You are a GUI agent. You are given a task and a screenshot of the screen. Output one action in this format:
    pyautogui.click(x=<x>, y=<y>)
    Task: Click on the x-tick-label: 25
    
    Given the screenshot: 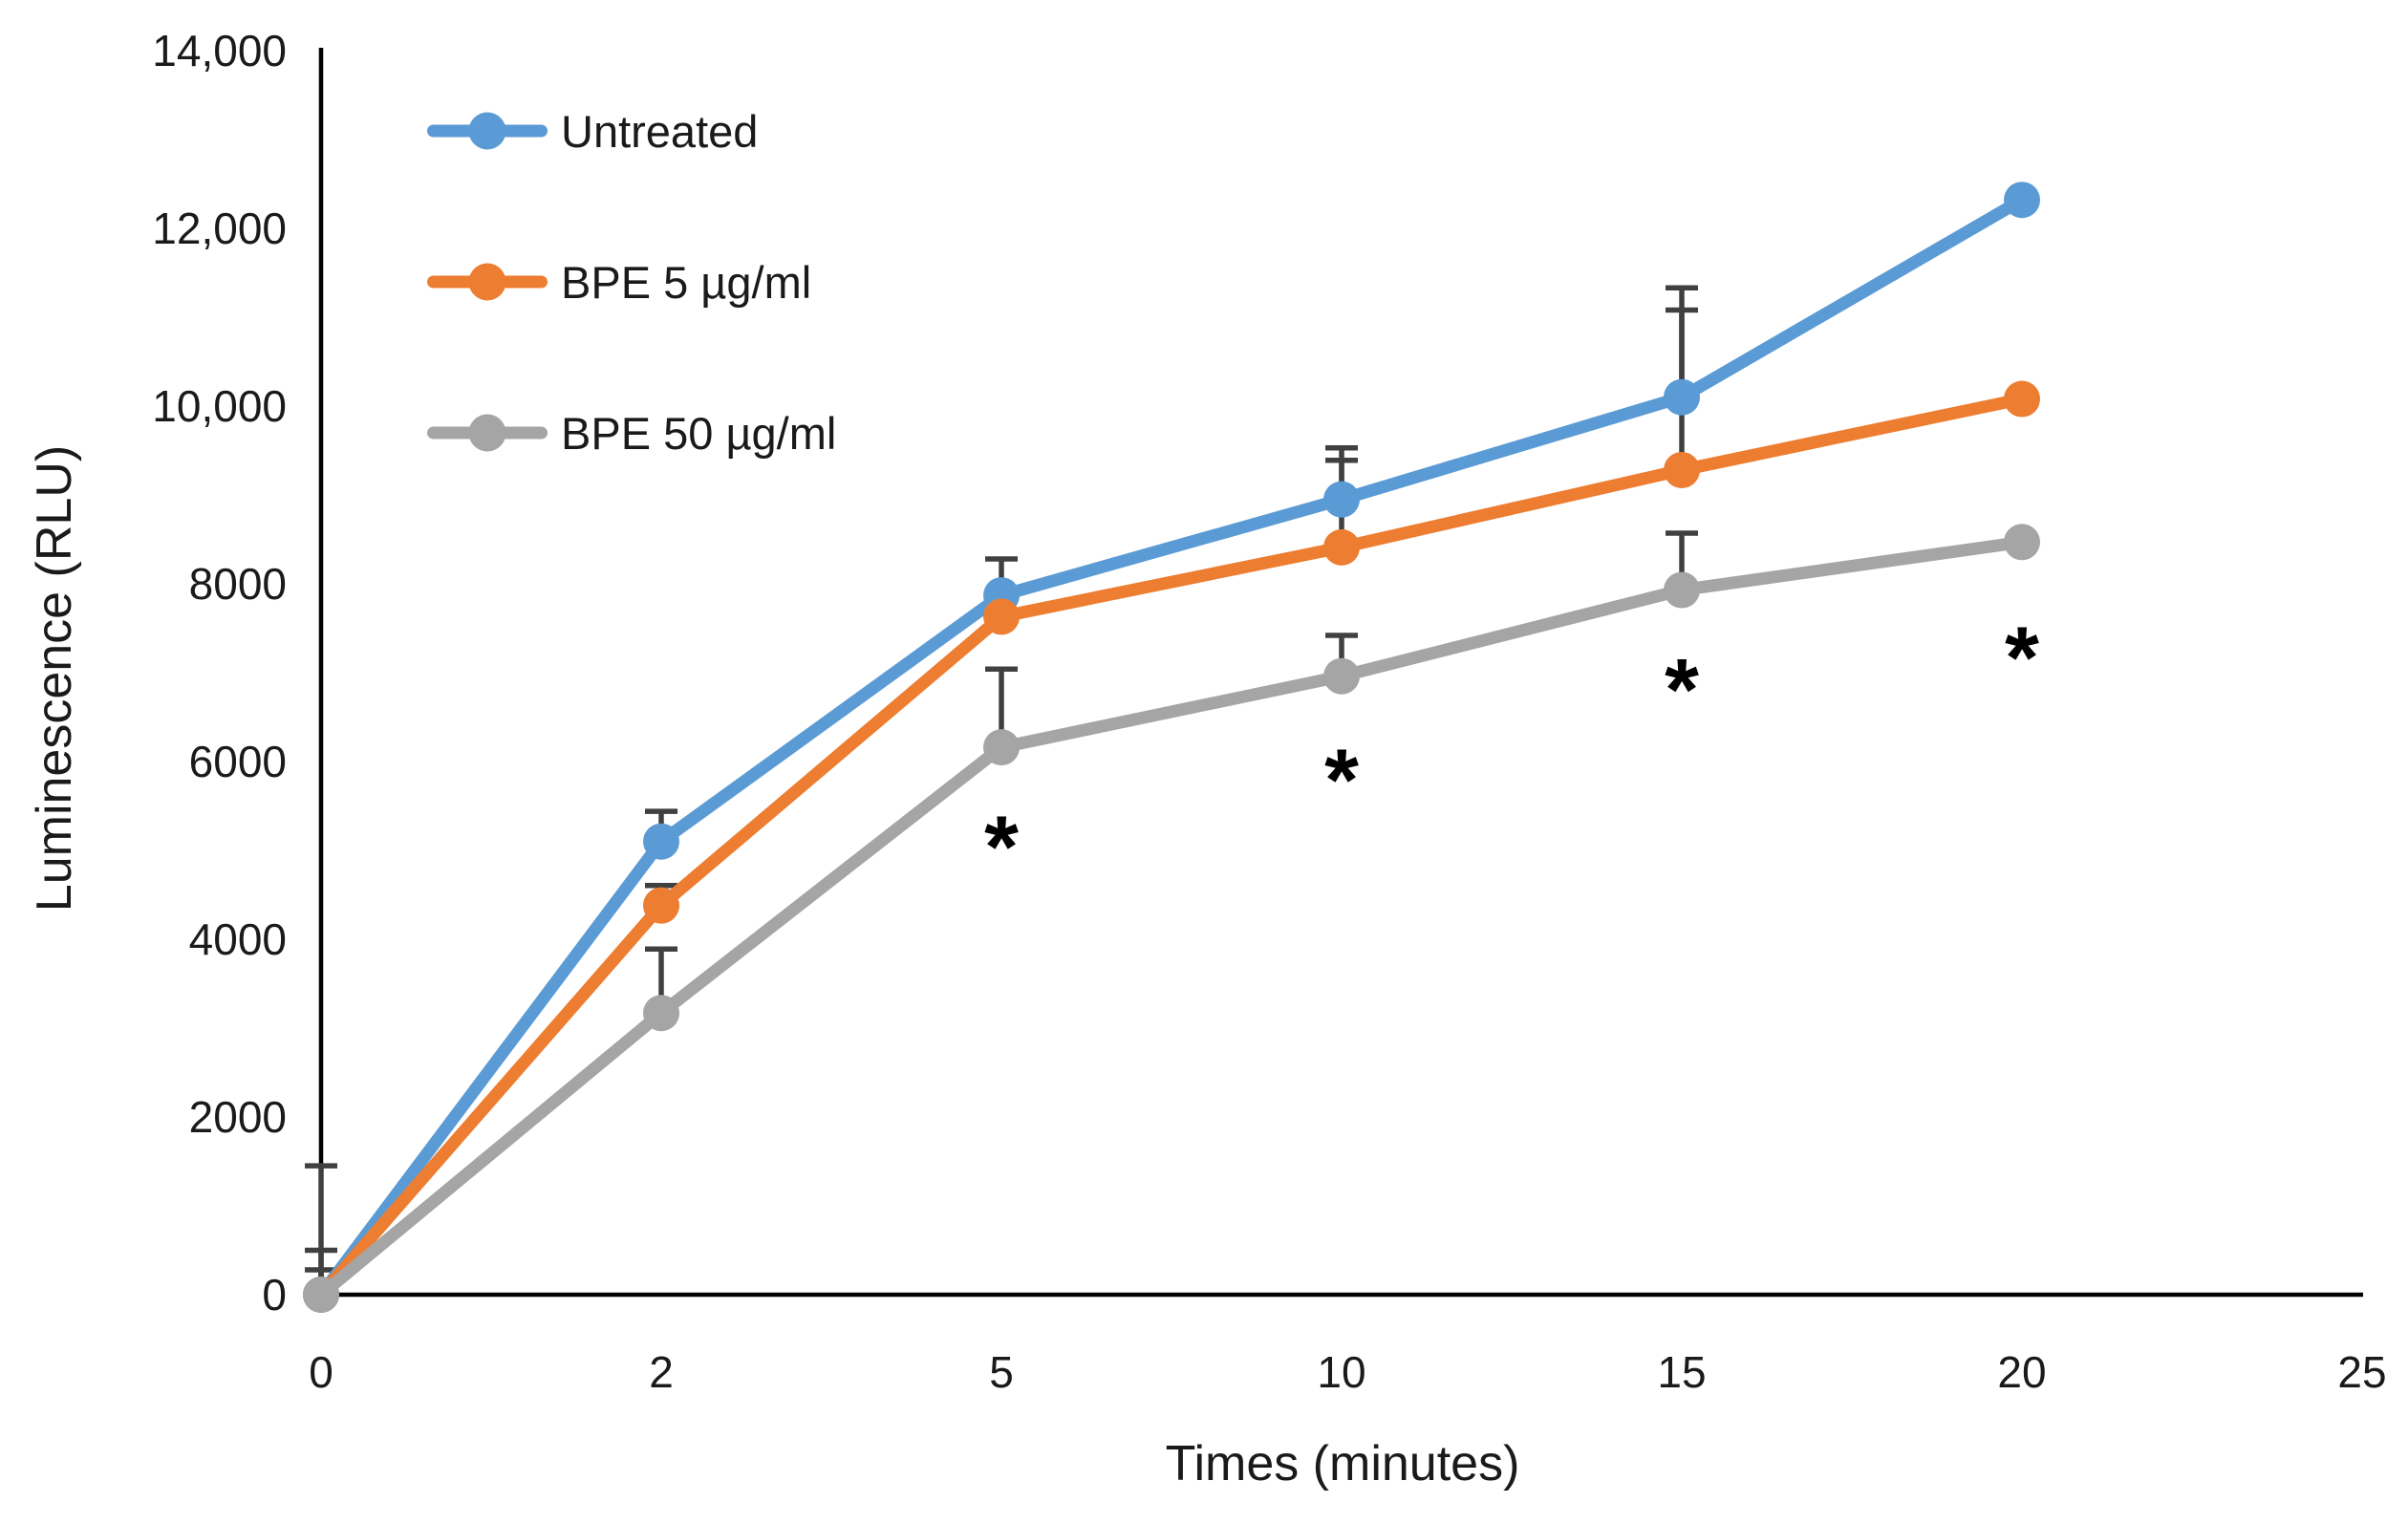 What is the action you would take?
    pyautogui.click(x=2362, y=1372)
    